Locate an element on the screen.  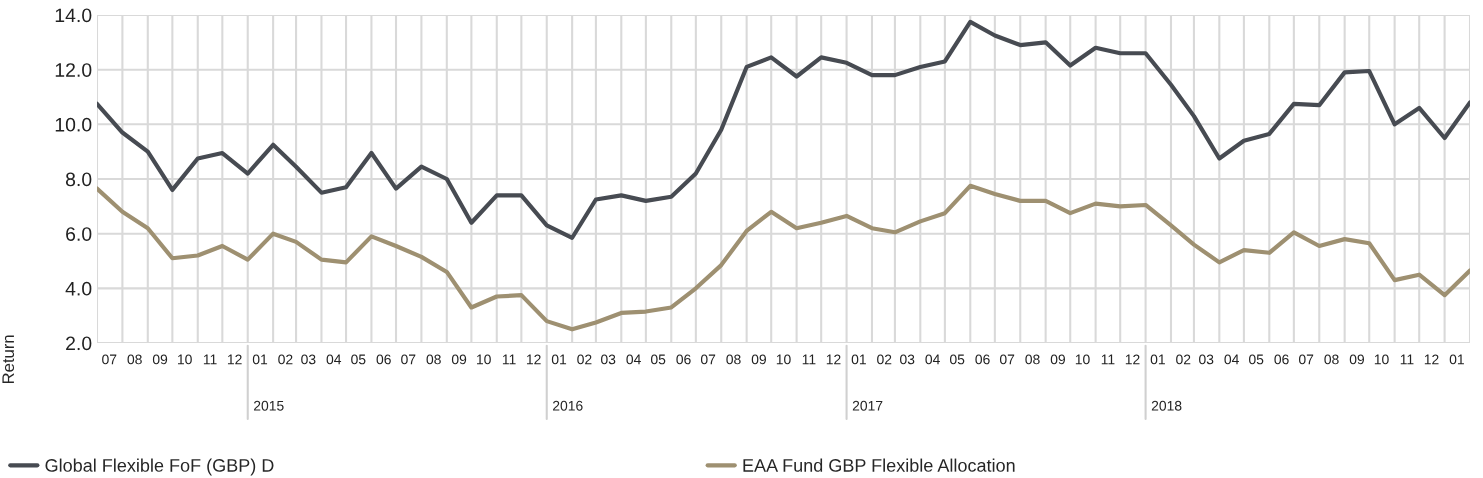
y-tick-label: 12.0 is located at coordinates (73, 70).